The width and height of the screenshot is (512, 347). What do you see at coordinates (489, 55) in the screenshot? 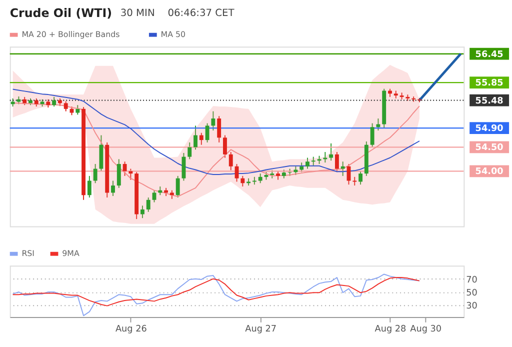
I see `ref-line-label: 56.45` at bounding box center [489, 55].